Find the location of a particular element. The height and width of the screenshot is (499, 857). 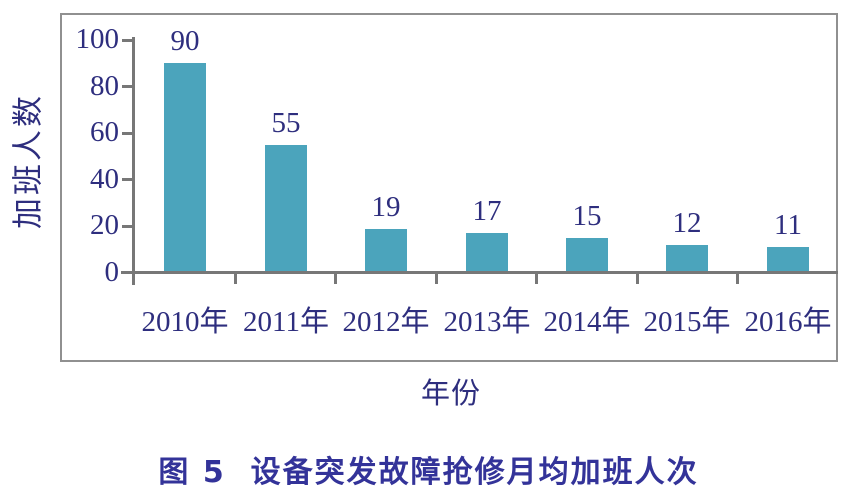

y-tick-label: 40 is located at coordinates (104, 178).